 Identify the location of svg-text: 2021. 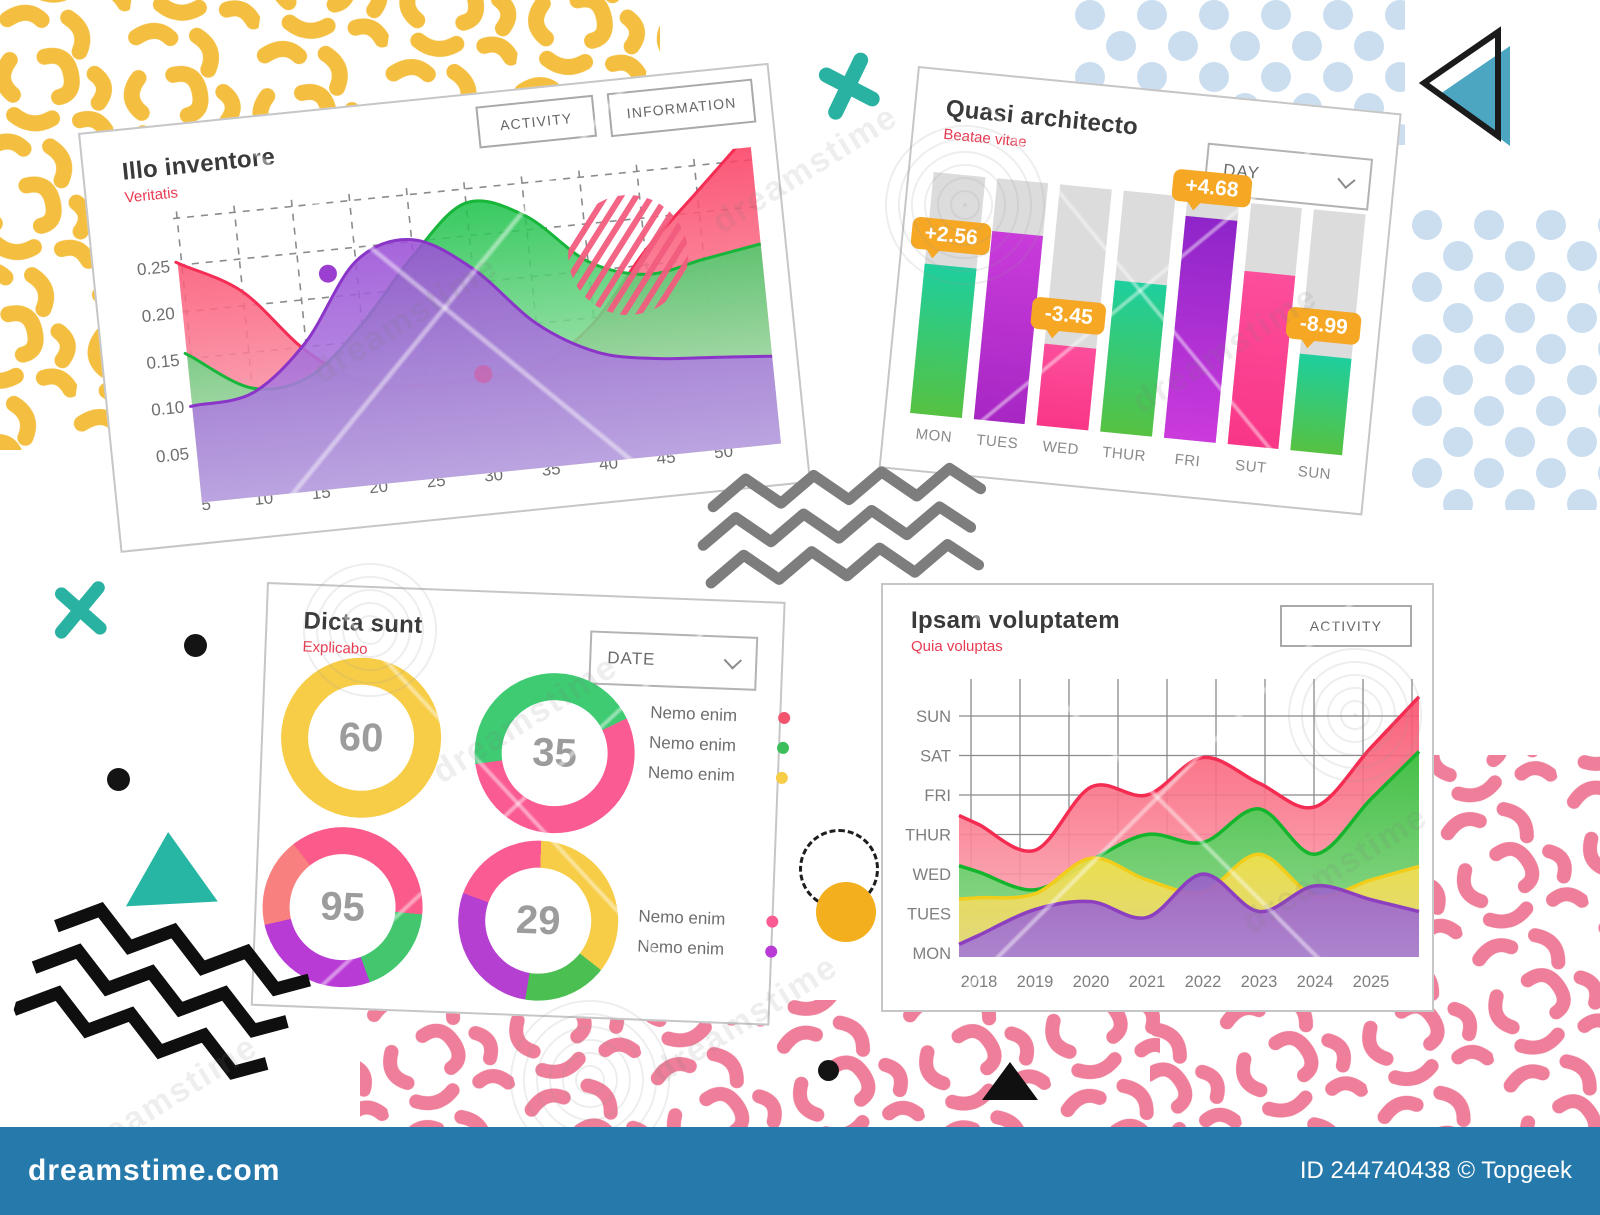
(1147, 982).